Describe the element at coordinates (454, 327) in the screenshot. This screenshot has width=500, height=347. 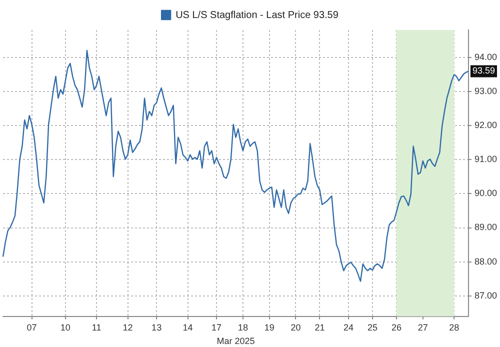
I see `x-tick-label: 28` at that location.